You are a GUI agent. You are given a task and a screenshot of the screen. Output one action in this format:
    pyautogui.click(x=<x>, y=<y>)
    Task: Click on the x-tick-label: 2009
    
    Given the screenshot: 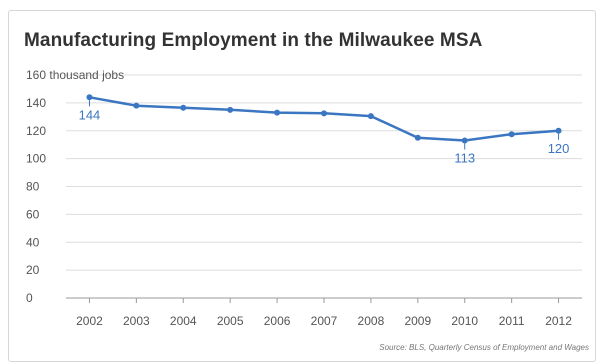 What is the action you would take?
    pyautogui.click(x=417, y=321)
    